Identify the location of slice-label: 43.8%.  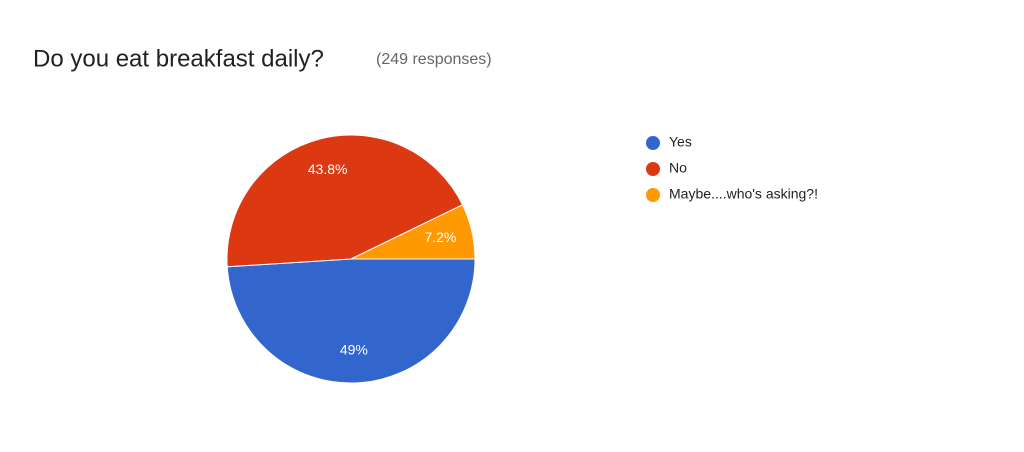
(328, 169).